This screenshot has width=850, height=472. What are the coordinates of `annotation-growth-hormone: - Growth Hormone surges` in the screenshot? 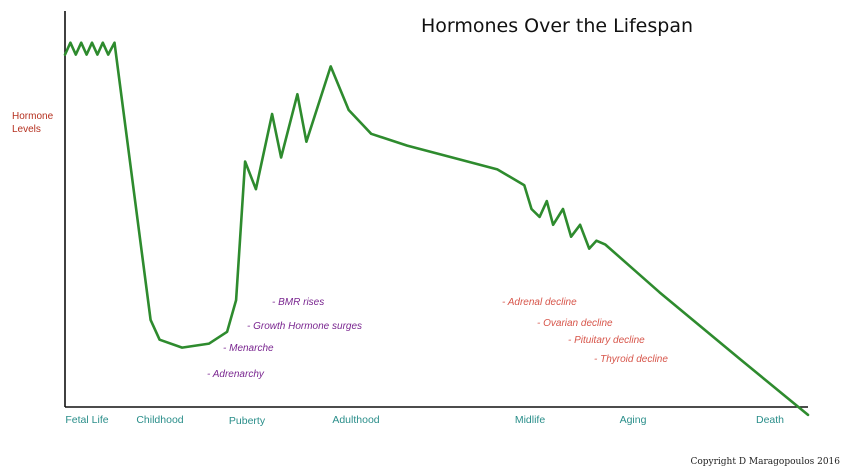 It's located at (304, 326).